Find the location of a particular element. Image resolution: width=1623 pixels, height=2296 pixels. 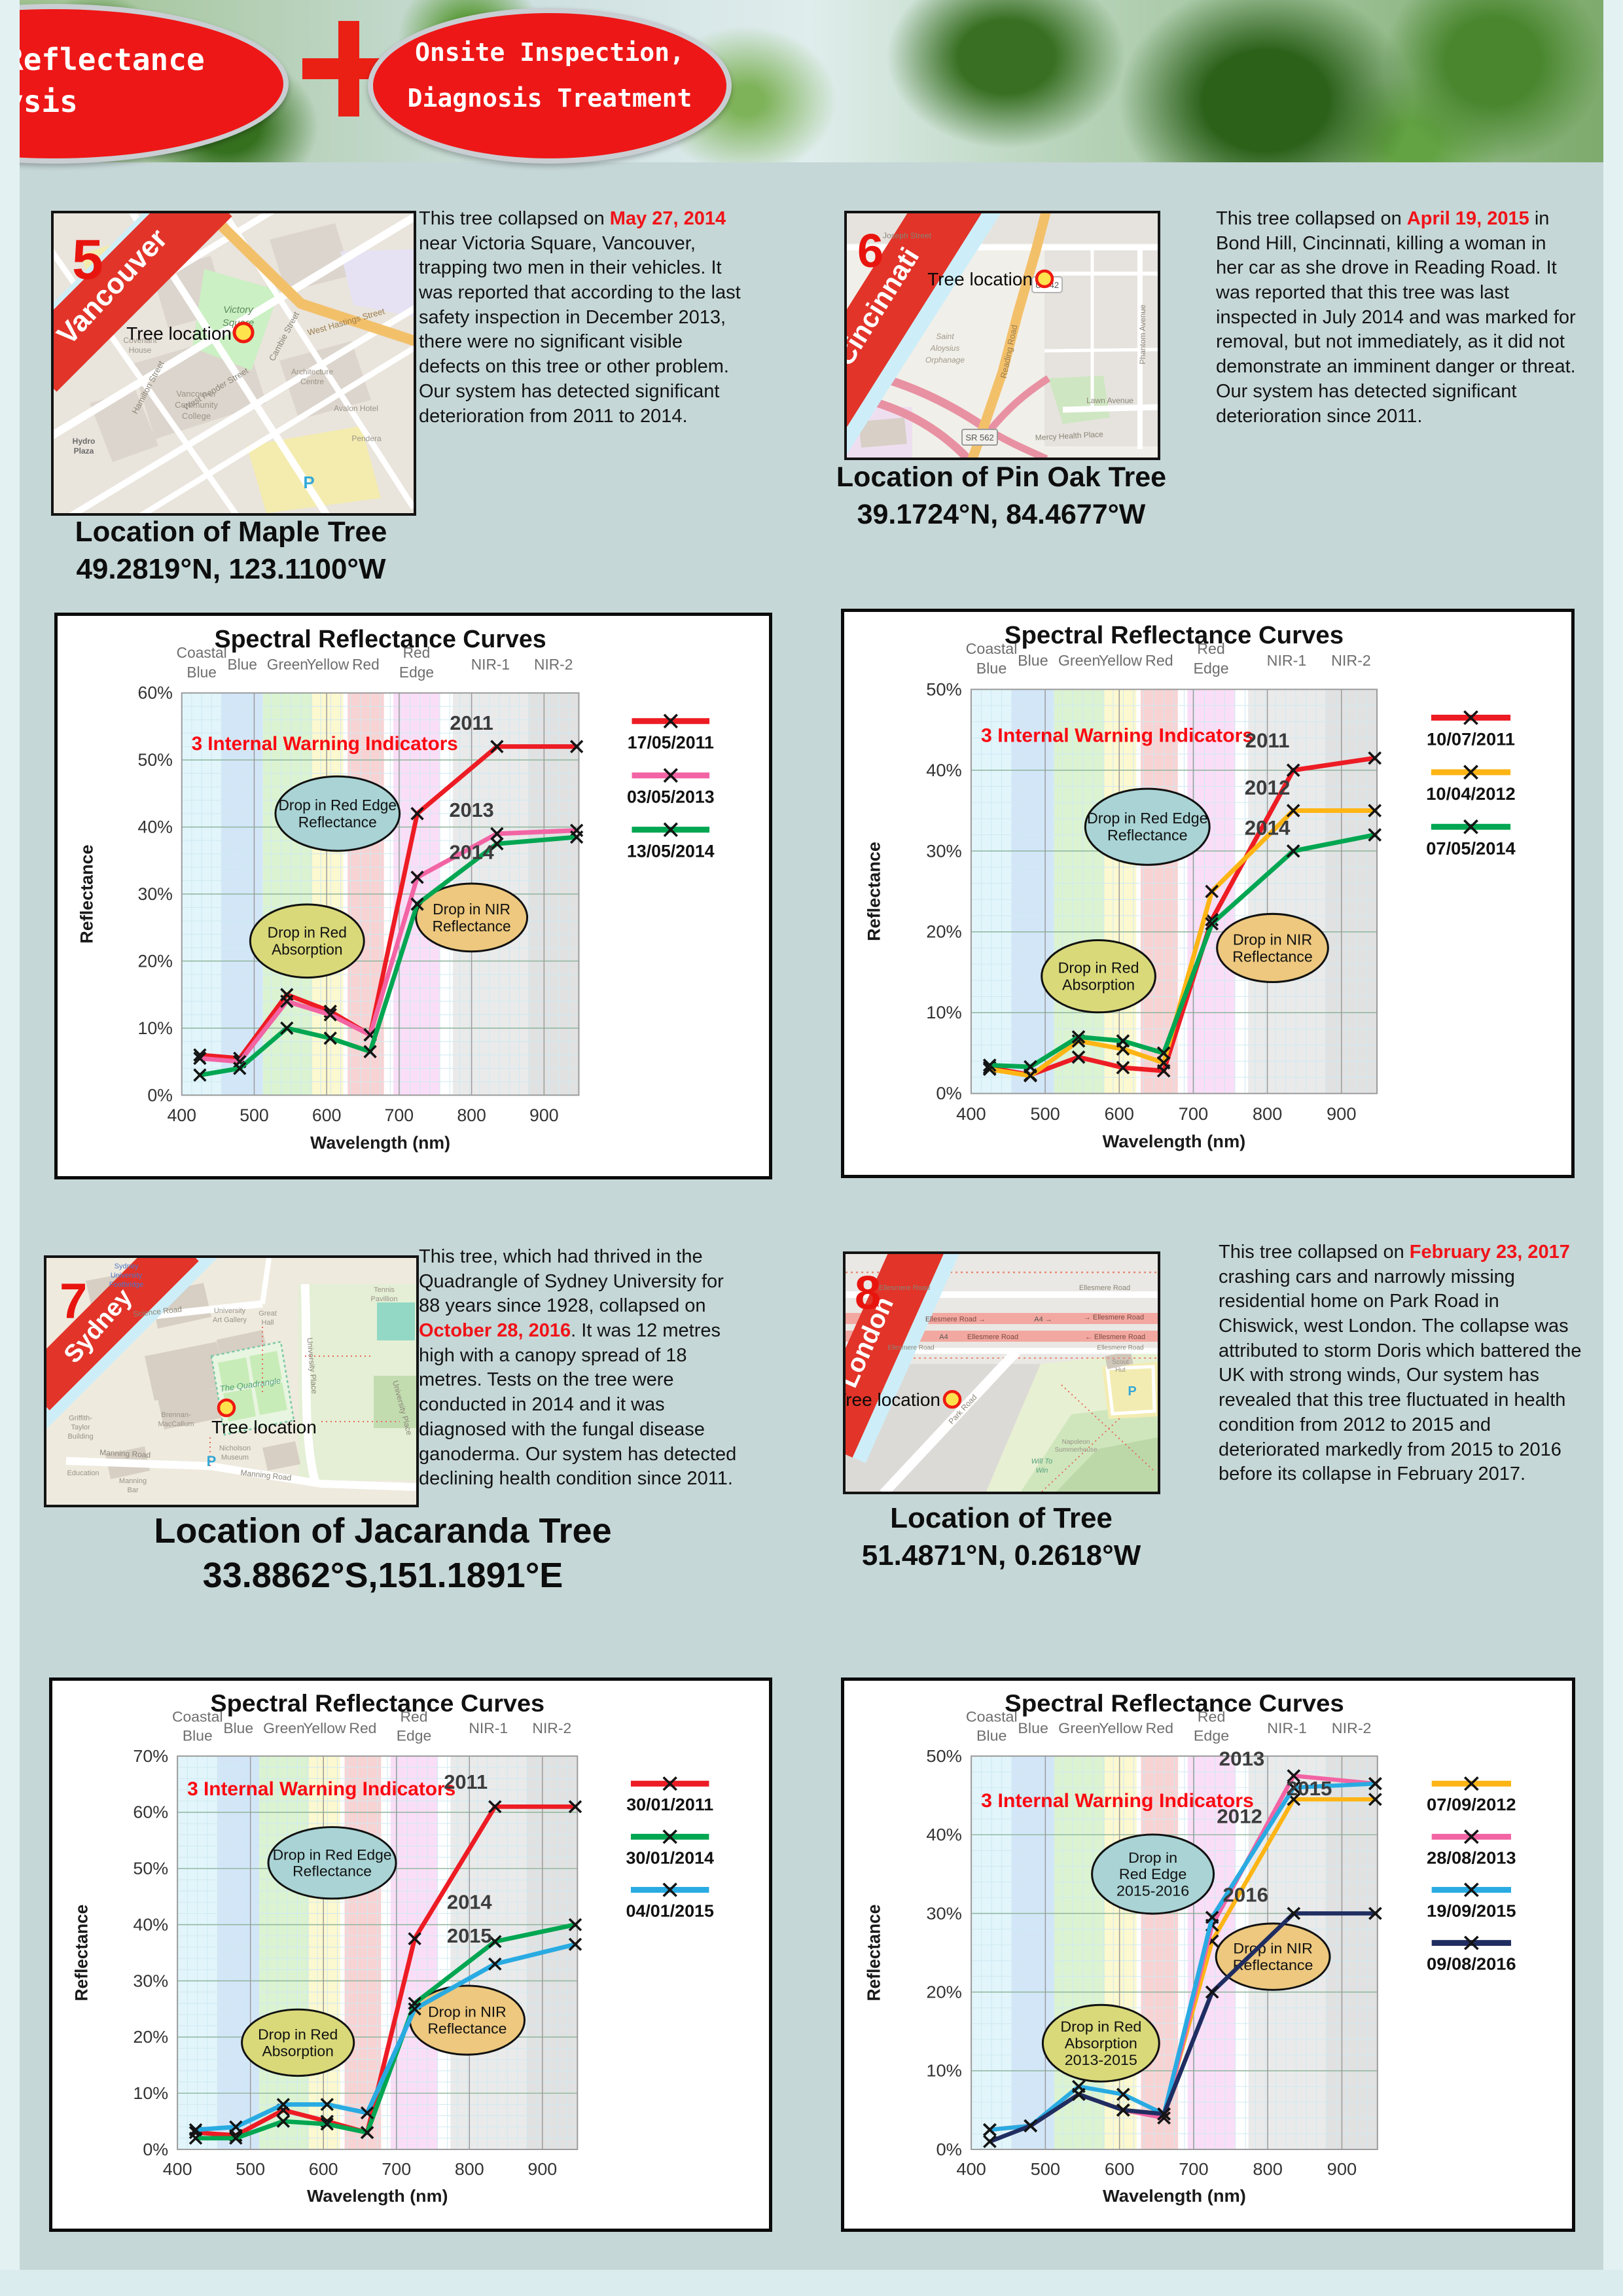

y-tick: 40% is located at coordinates (944, 770).